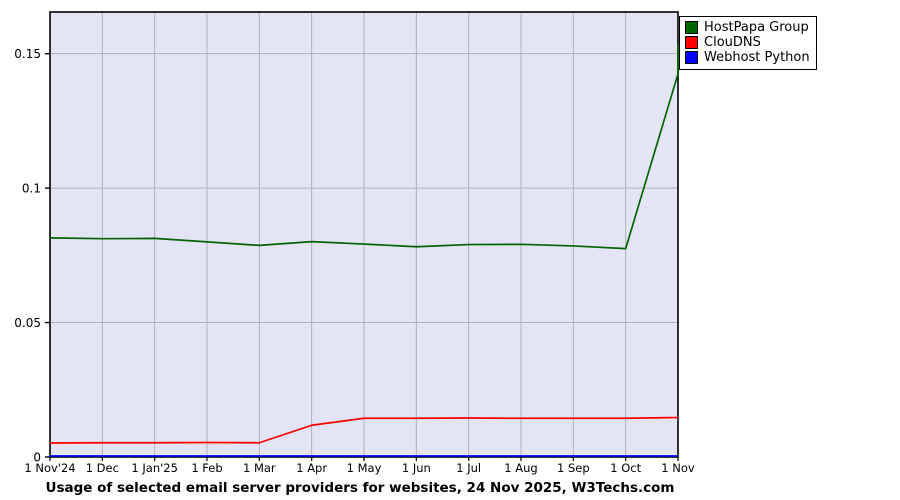 The image size is (900, 500). I want to click on x-tick-label: 1 May, so click(364, 468).